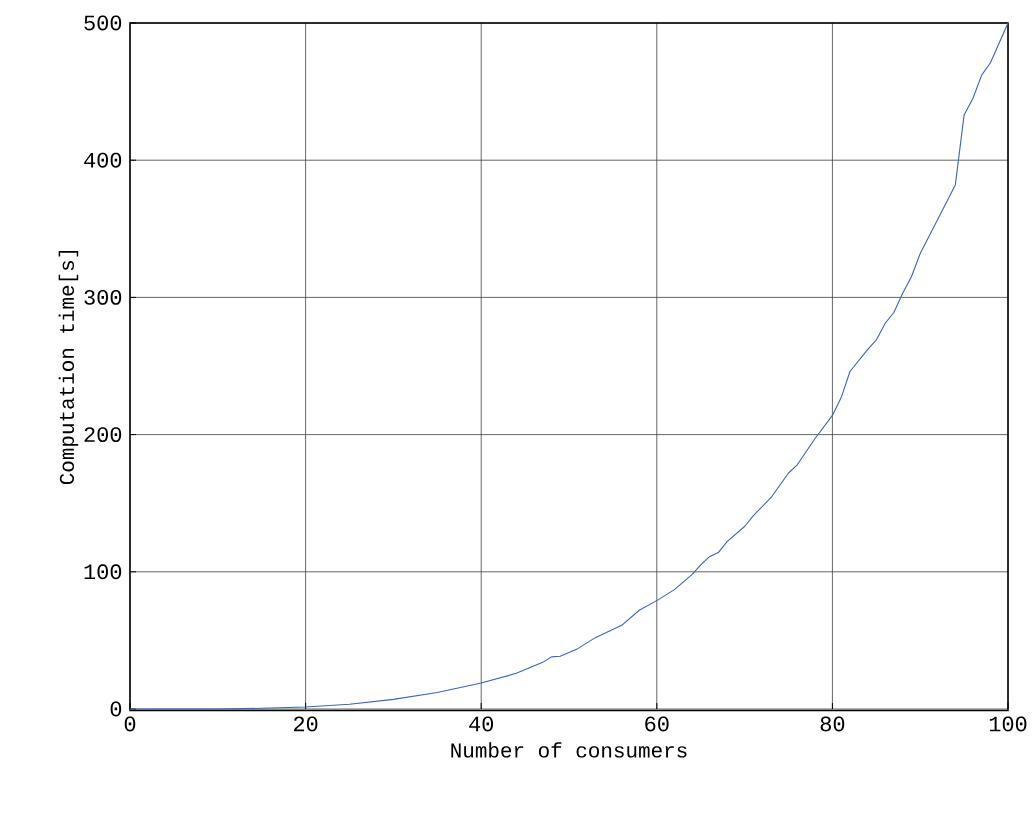  I want to click on x-tick-label: 40, so click(481, 724).